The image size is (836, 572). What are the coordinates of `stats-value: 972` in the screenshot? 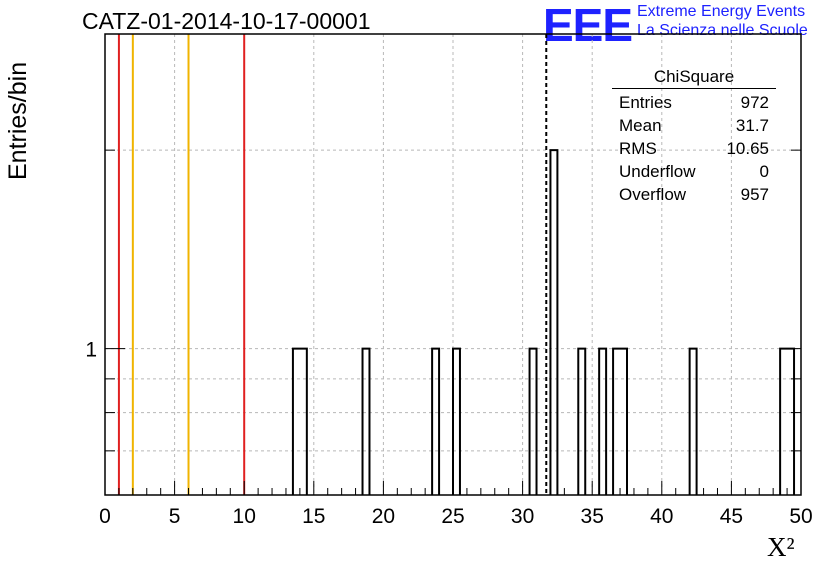 It's located at (754, 102).